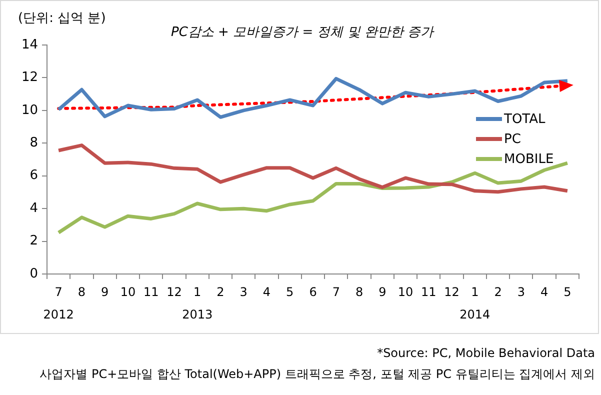  What do you see at coordinates (34, 208) in the screenshot?
I see `y-tick-label: 4` at bounding box center [34, 208].